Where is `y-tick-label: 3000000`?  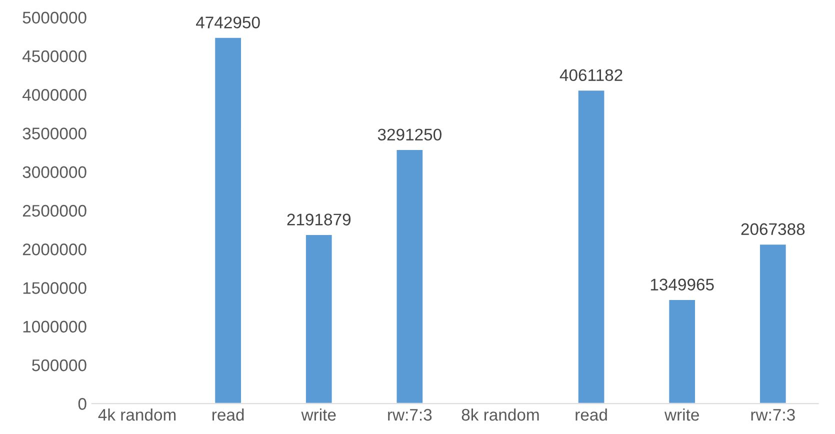
y-tick-label: 3000000 is located at coordinates (54, 172).